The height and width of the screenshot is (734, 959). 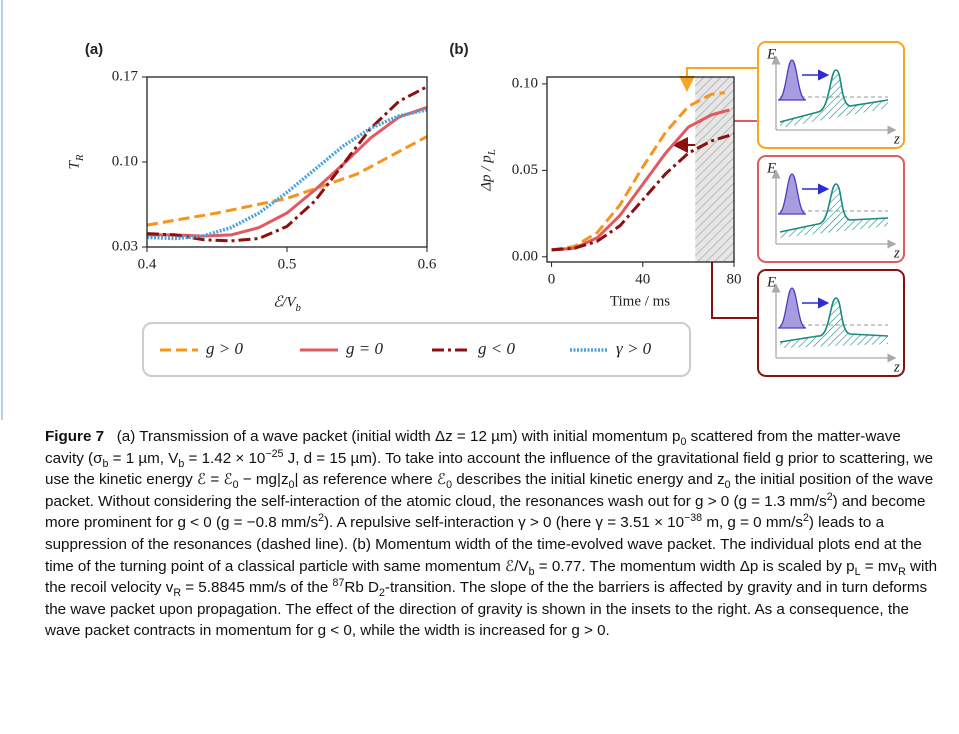 What do you see at coordinates (416, 349) in the screenshot?
I see `legend-box` at bounding box center [416, 349].